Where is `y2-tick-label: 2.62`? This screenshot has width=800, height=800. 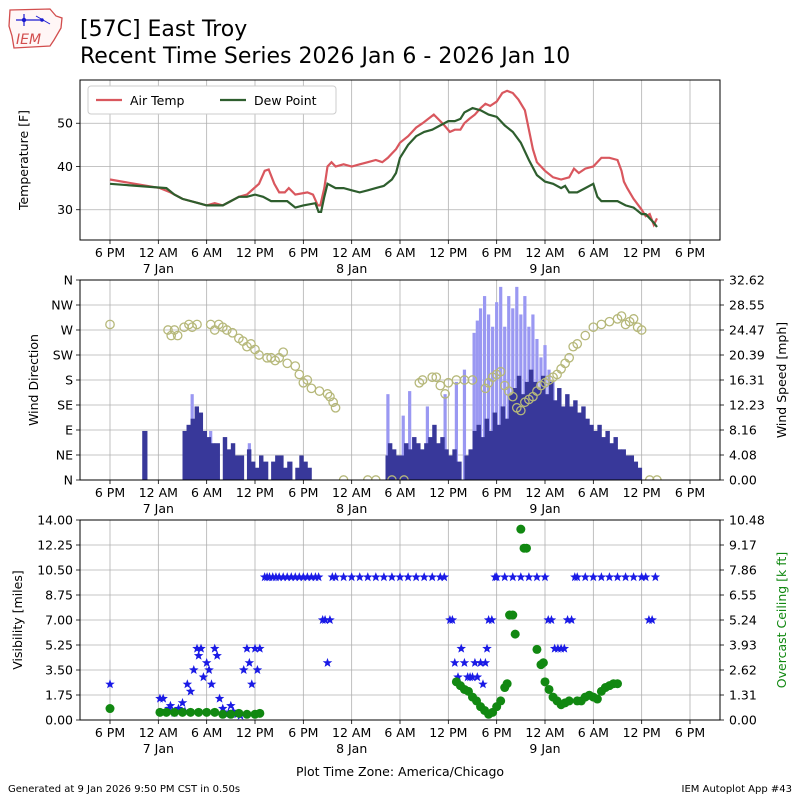
y2-tick-label: 2.62 is located at coordinates (743, 670).